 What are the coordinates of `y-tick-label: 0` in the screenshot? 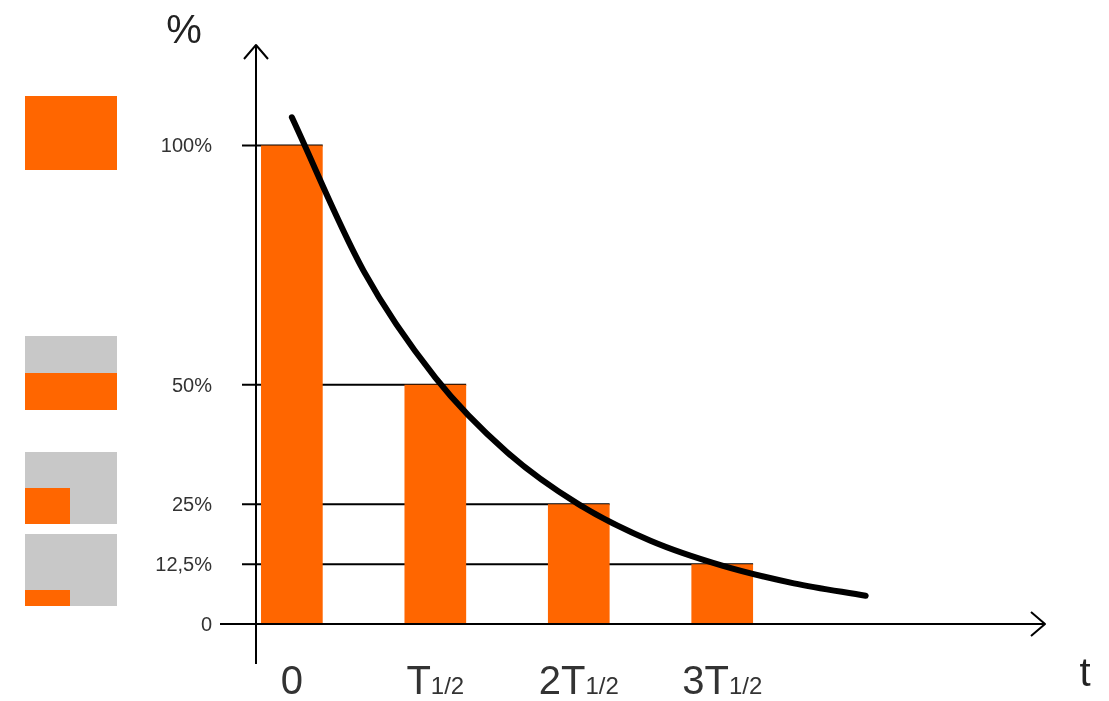 It's located at (206, 624).